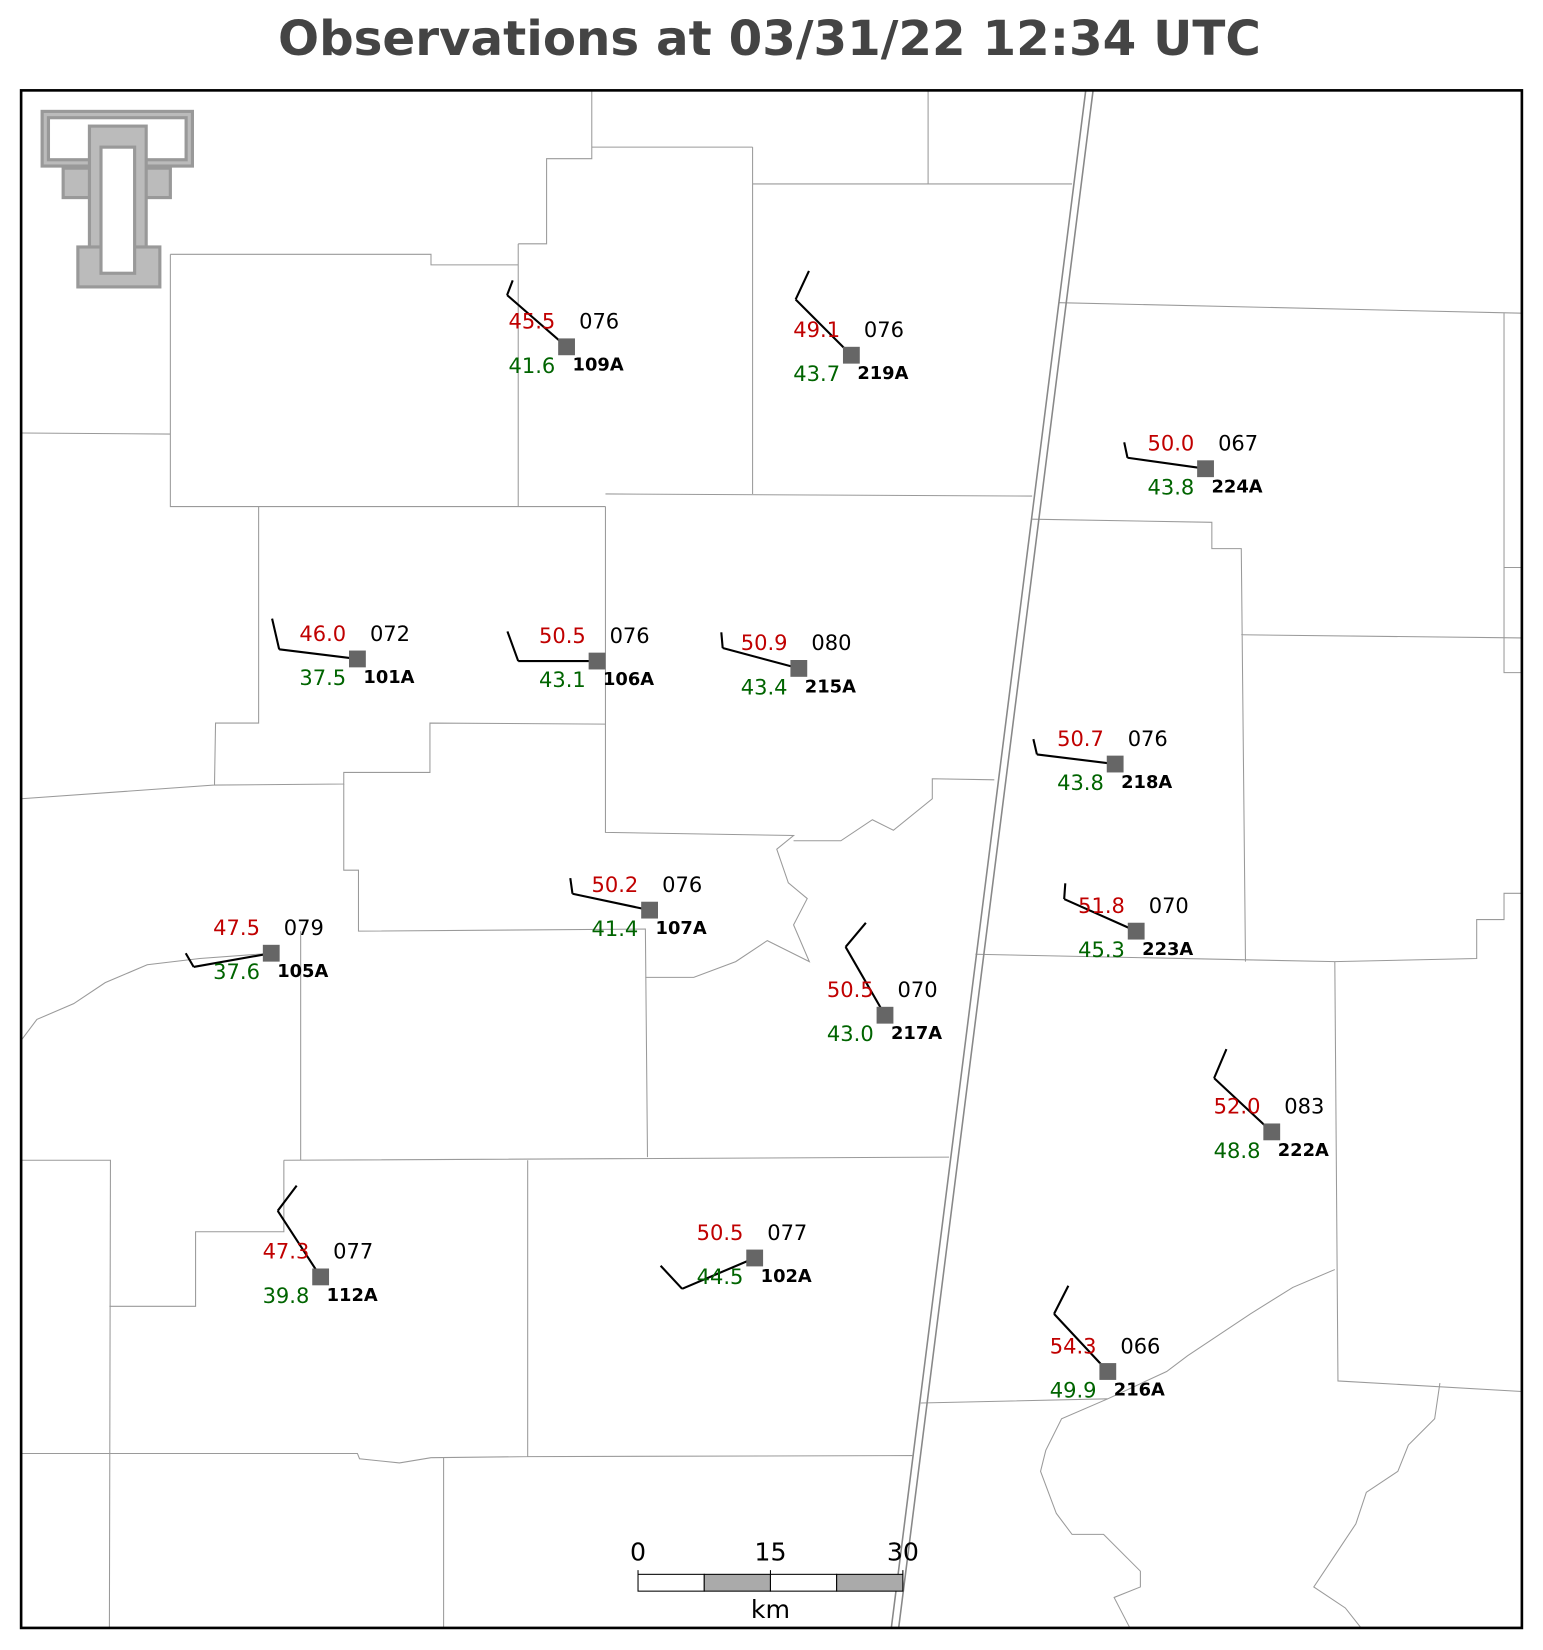  What do you see at coordinates (882, 373) in the screenshot?
I see `station-id: 219A` at bounding box center [882, 373].